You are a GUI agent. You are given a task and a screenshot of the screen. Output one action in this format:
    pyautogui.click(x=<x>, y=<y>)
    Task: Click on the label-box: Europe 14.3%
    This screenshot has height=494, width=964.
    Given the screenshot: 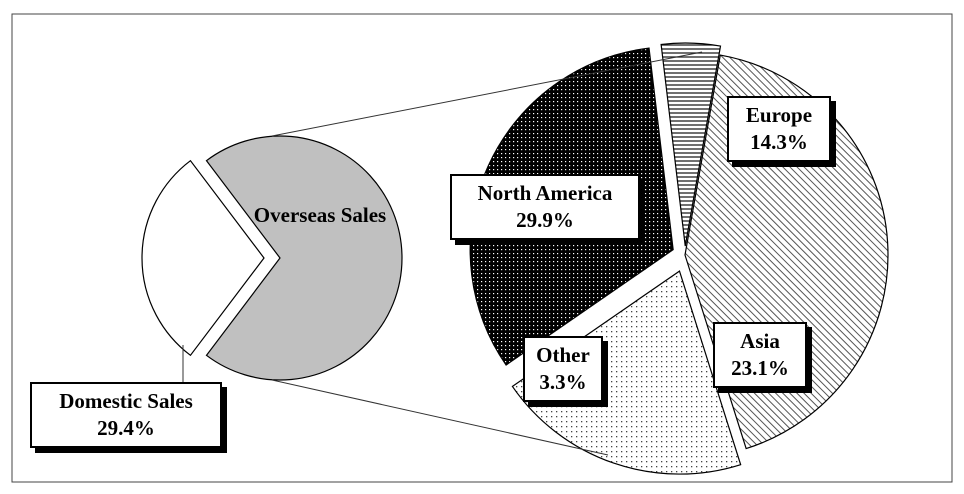 What is the action you would take?
    pyautogui.click(x=779, y=129)
    